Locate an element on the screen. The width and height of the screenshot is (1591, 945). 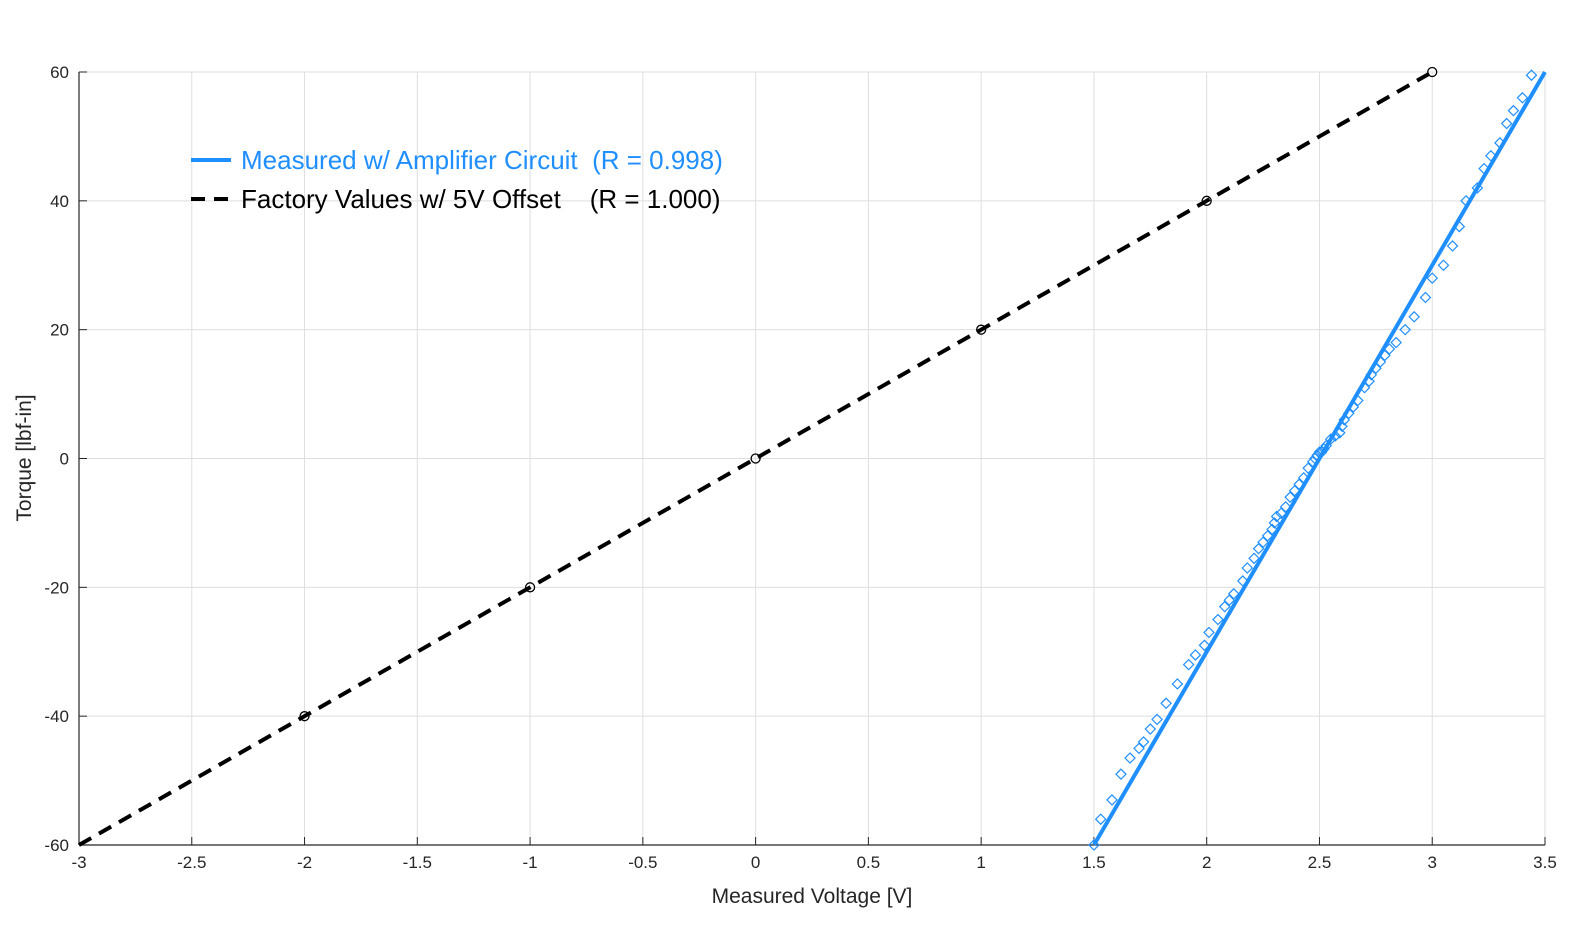
x-tick-label: -1.5 is located at coordinates (417, 862).